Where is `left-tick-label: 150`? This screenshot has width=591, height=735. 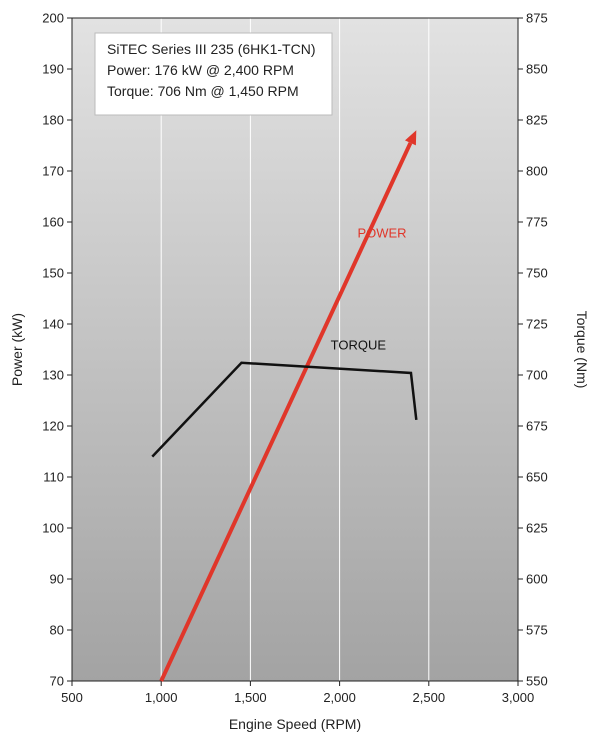 left-tick-label: 150 is located at coordinates (53, 273).